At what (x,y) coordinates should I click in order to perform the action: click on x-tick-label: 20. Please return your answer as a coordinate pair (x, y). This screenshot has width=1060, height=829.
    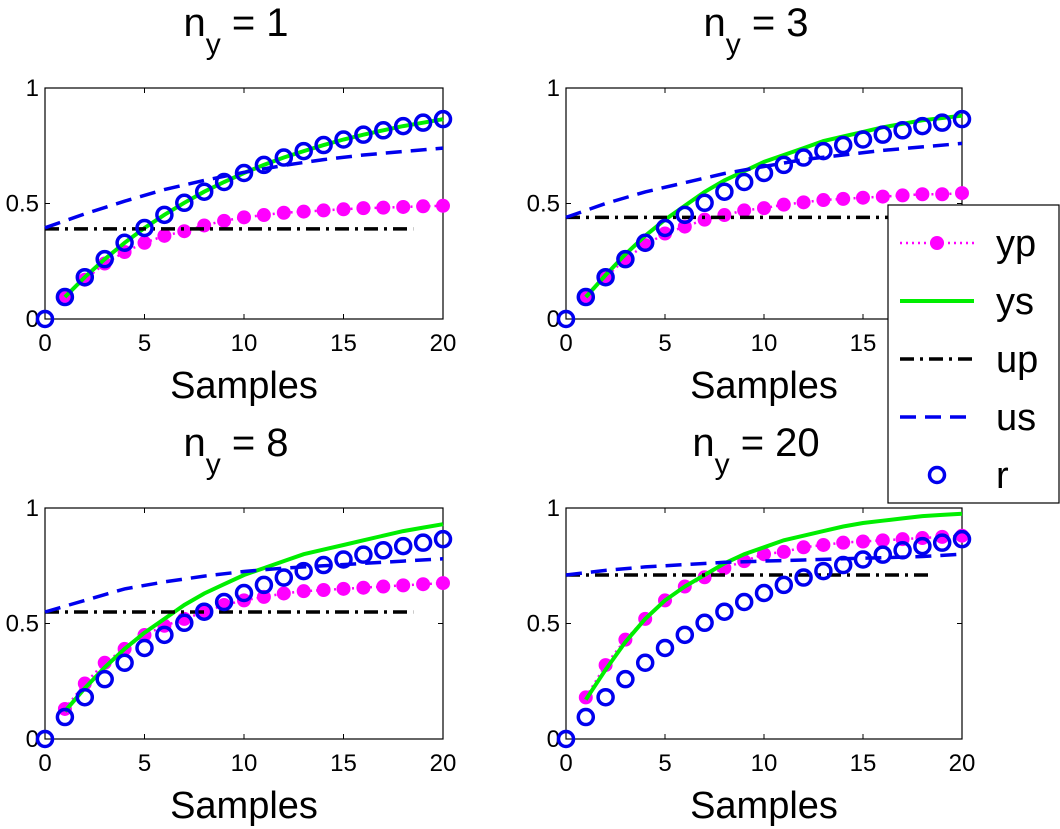
    Looking at the image, I should click on (962, 763).